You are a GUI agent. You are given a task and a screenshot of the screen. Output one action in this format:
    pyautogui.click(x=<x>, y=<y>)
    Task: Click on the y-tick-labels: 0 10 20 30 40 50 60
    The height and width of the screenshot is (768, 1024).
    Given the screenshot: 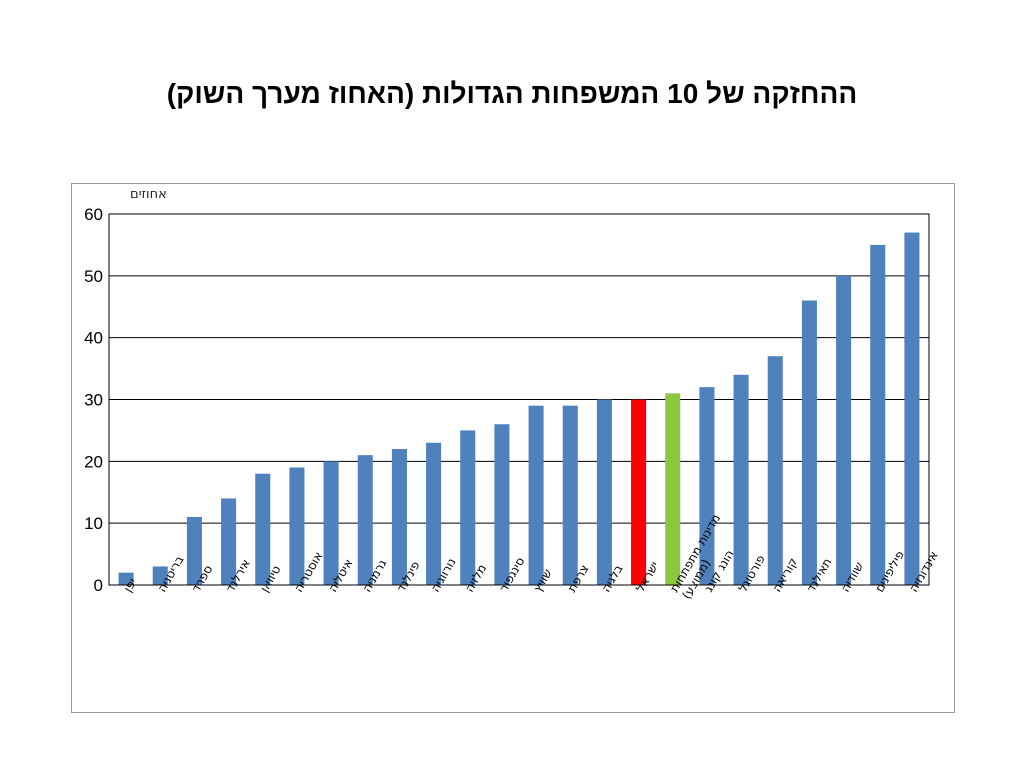 What is the action you would take?
    pyautogui.click(x=93, y=400)
    